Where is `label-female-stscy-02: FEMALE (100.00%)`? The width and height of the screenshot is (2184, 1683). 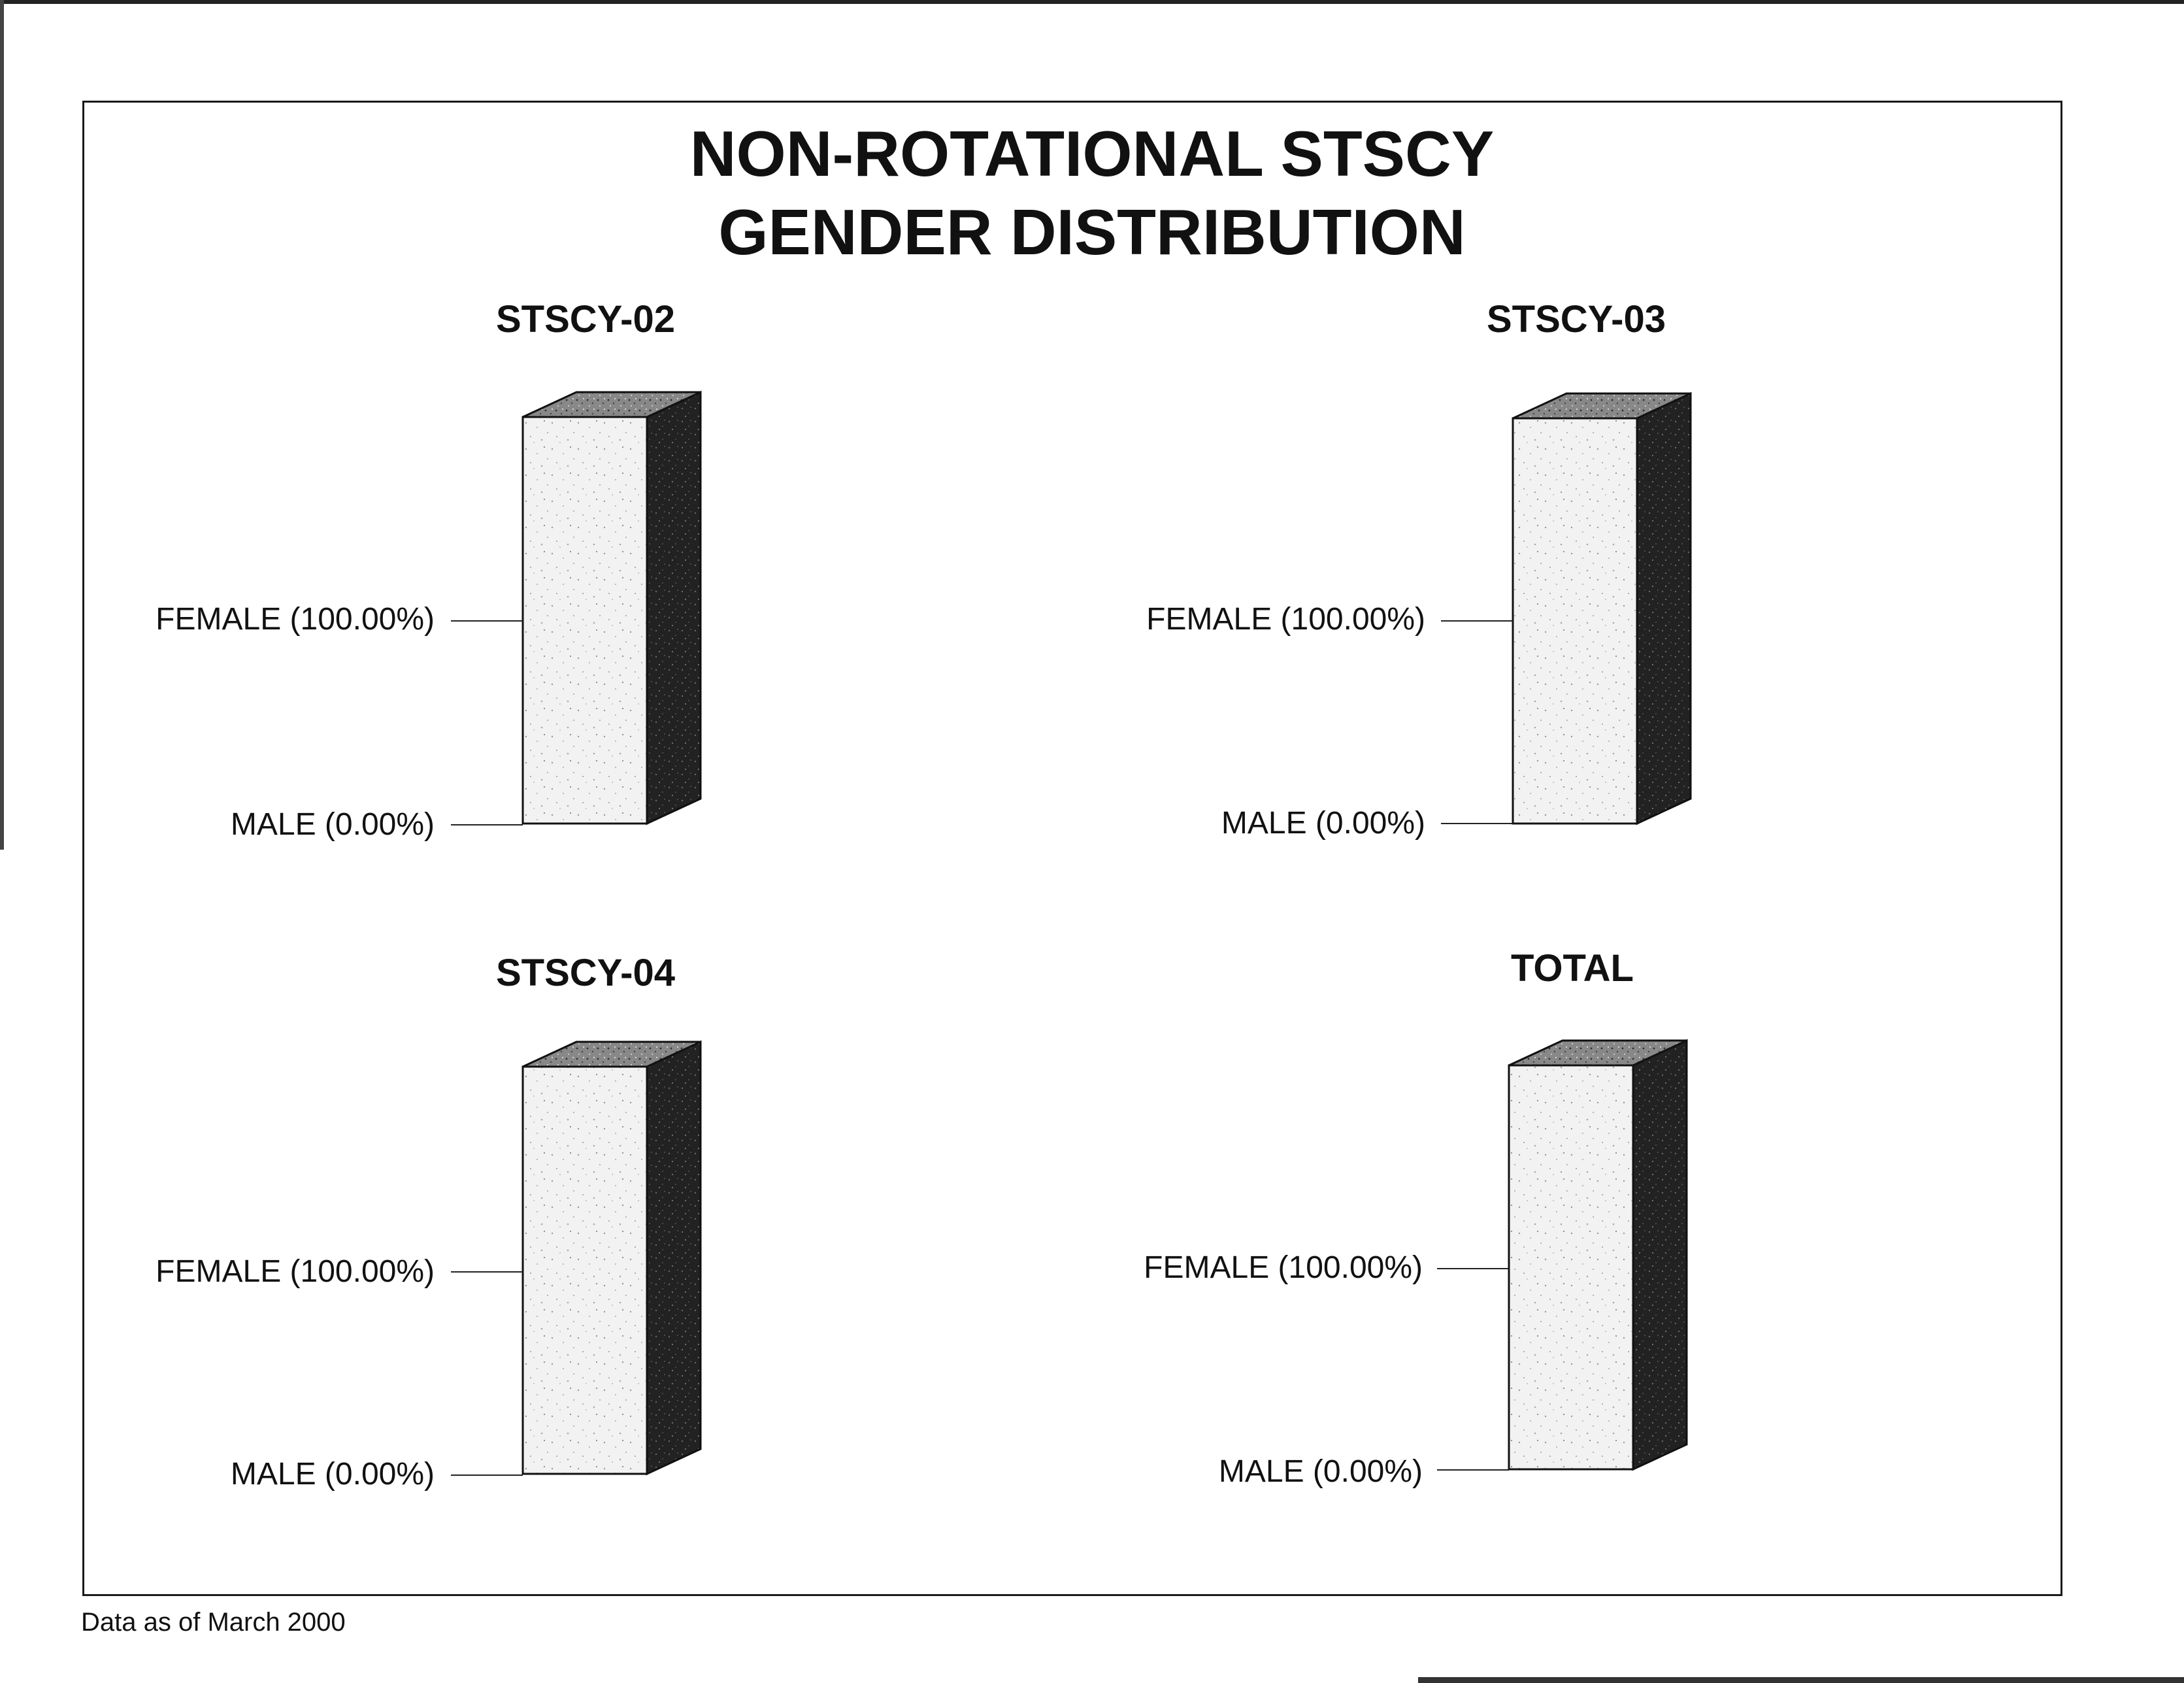 label-female-stscy-02: FEMALE (100.00%) is located at coordinates (295, 619).